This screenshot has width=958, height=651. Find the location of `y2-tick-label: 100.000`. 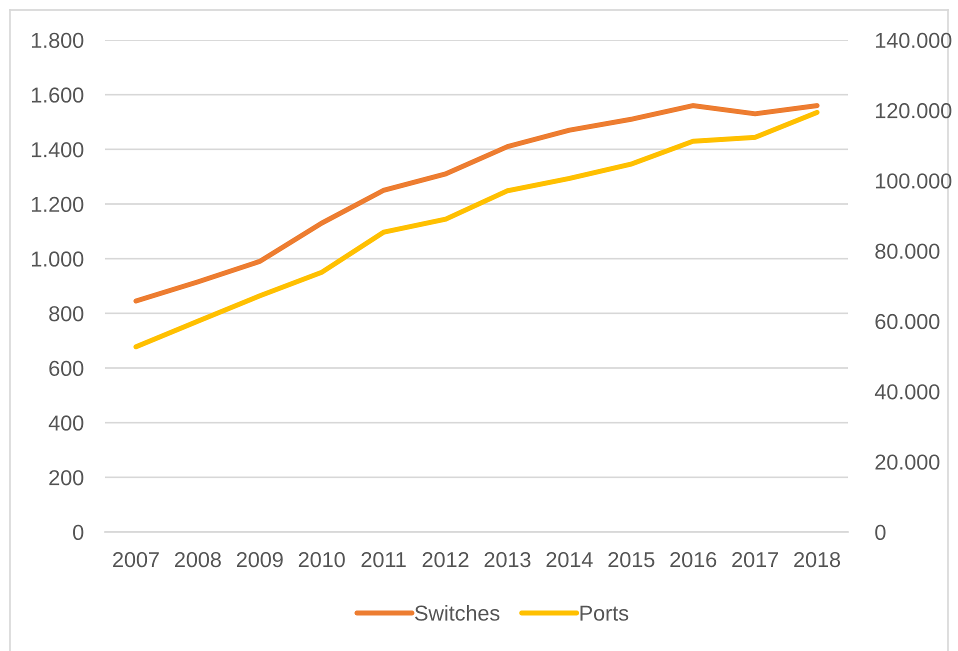

y2-tick-label: 100.000 is located at coordinates (914, 181).